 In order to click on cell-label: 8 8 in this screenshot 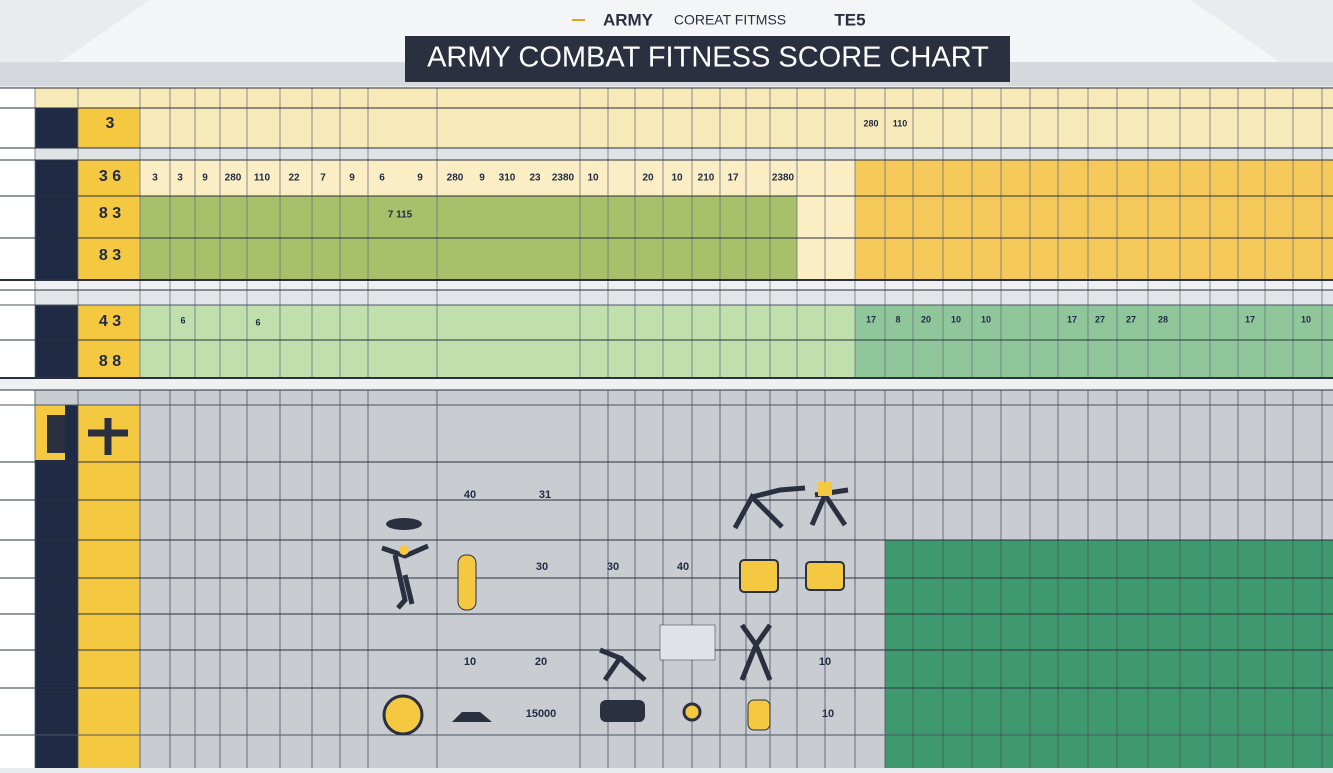, I will do `click(110, 361)`.